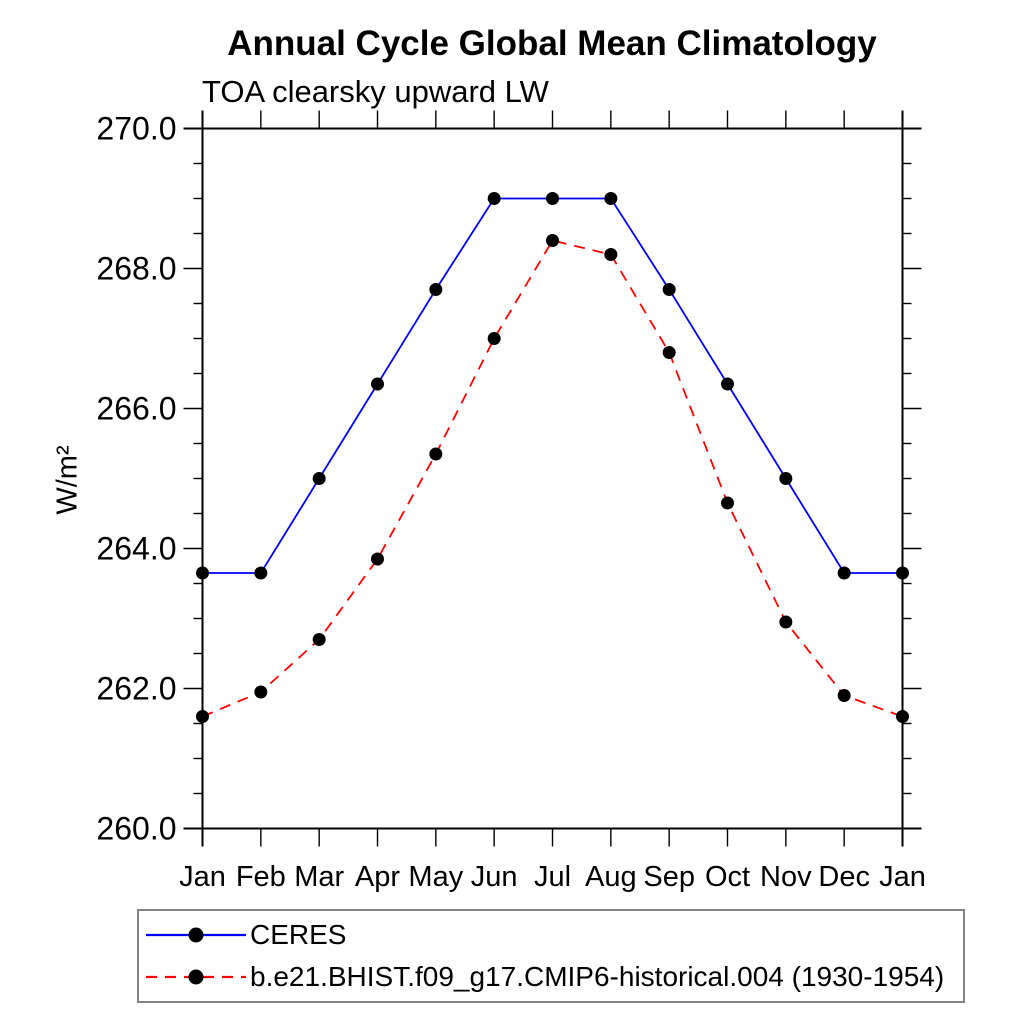 The width and height of the screenshot is (1024, 1024). What do you see at coordinates (494, 877) in the screenshot?
I see `x-axis-month-label: Jun` at bounding box center [494, 877].